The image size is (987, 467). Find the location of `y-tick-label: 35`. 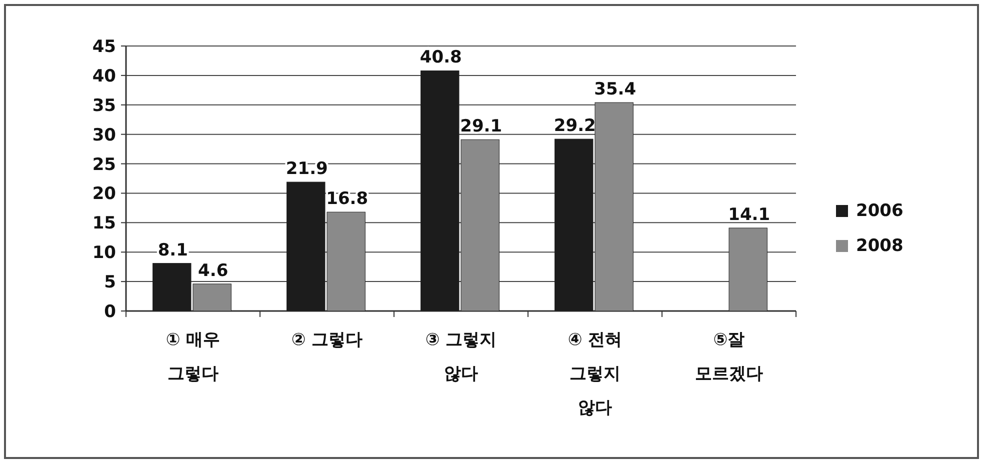

y-tick-label: 35 is located at coordinates (104, 106).